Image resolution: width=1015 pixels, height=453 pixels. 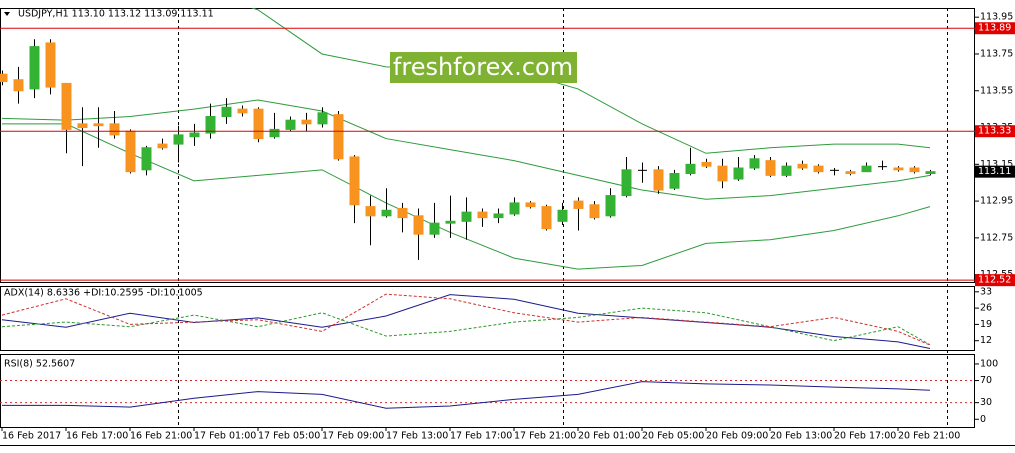 What do you see at coordinates (986, 291) in the screenshot?
I see `y-tick-label: 33` at bounding box center [986, 291].